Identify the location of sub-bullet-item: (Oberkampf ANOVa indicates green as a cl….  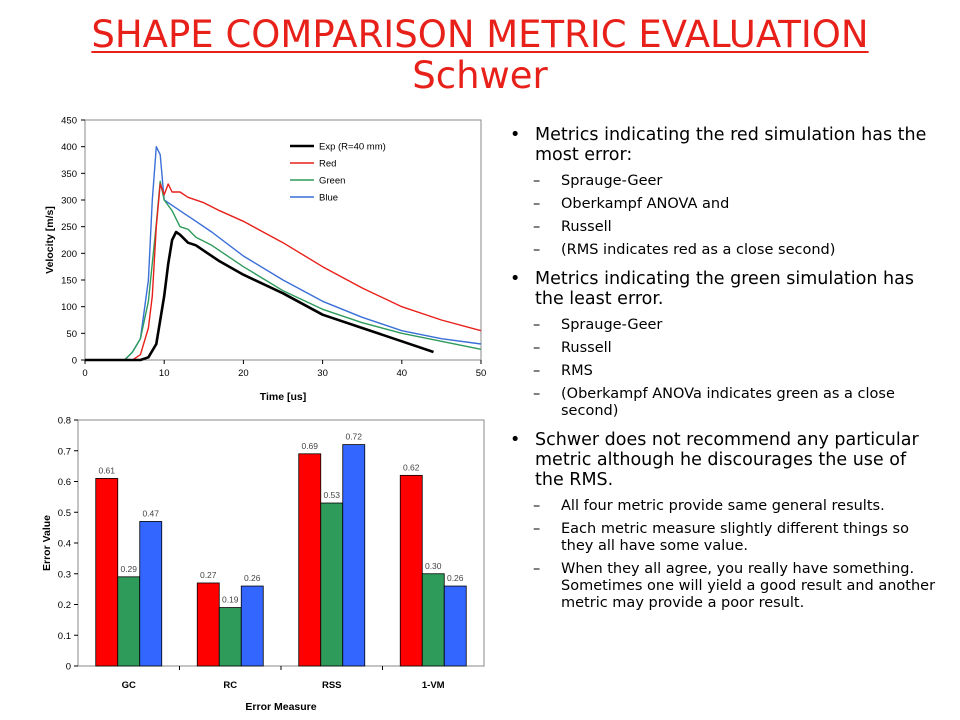
(722, 403).